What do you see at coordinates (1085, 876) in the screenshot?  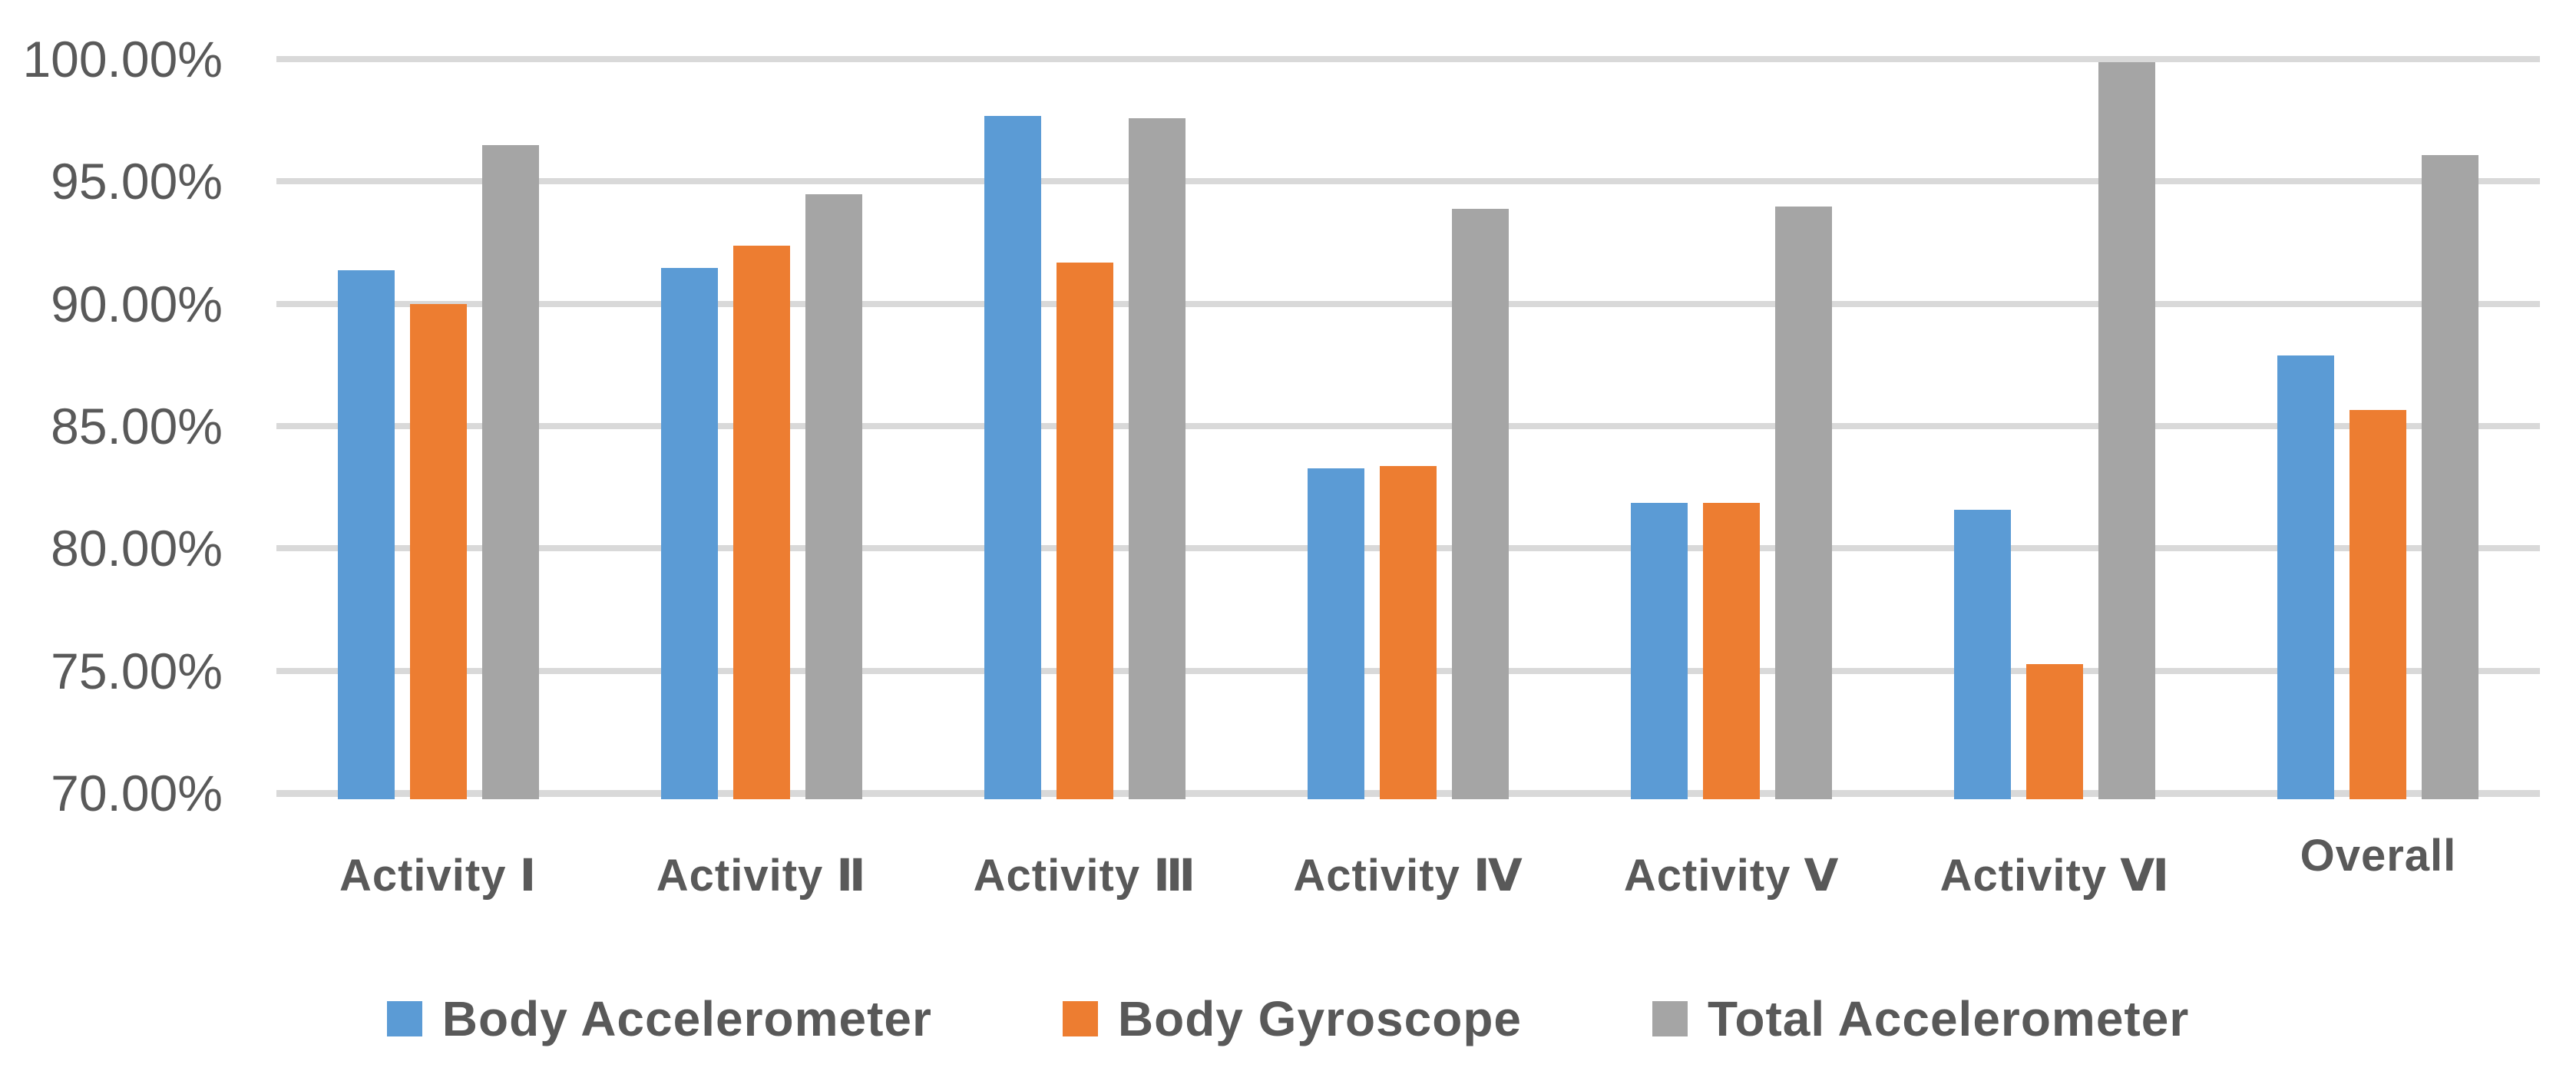 I see `x-axis-category-label: Activity Ⅲ` at bounding box center [1085, 876].